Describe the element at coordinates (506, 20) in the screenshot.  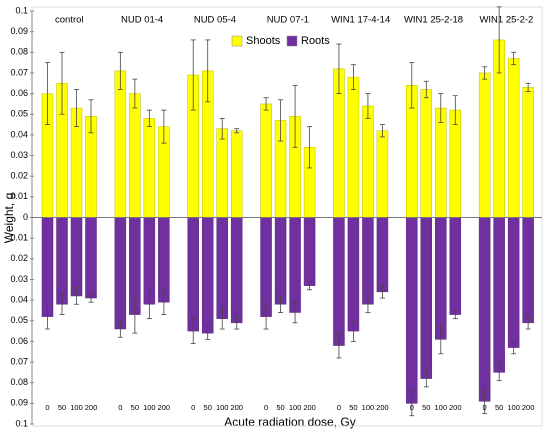
I see `group-label: WIN1 25-2-2` at that location.